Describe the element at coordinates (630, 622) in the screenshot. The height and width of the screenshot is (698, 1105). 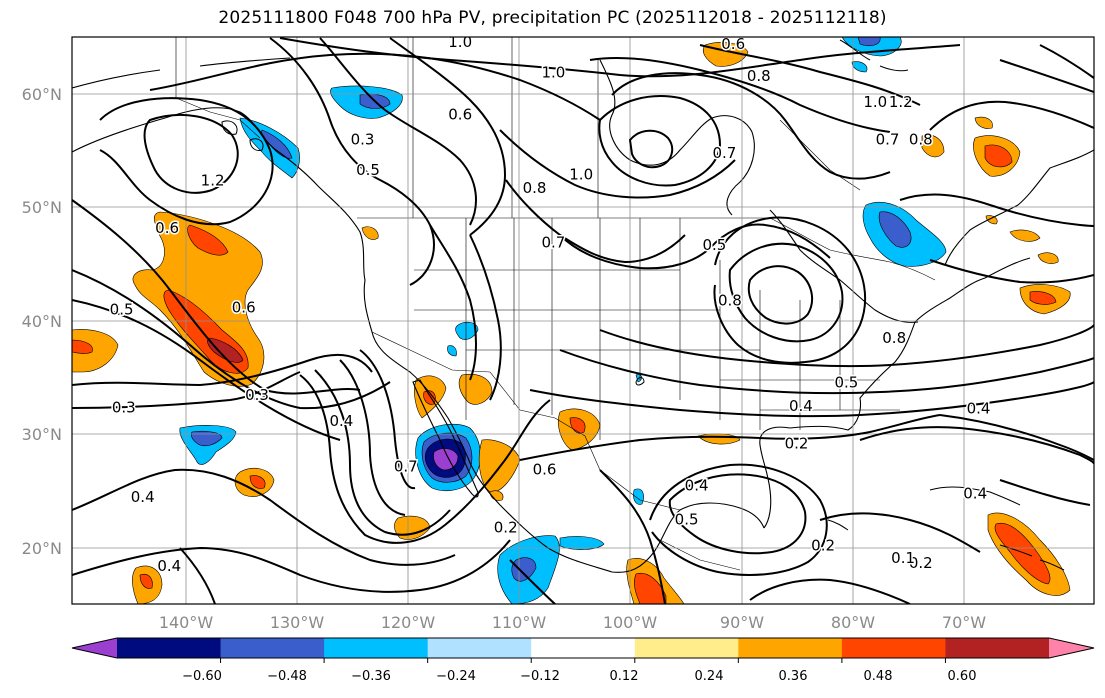
I see `lon-label: 100°W` at that location.